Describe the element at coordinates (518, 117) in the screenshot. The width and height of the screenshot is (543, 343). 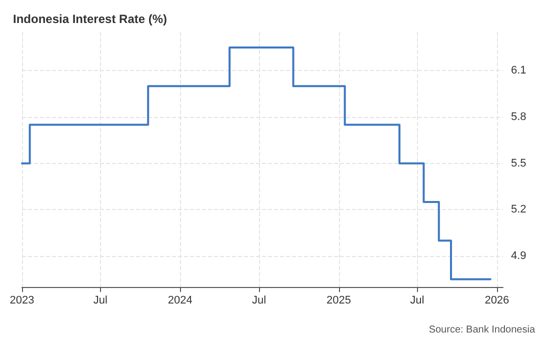
I see `y-tick-label: 5.8` at that location.